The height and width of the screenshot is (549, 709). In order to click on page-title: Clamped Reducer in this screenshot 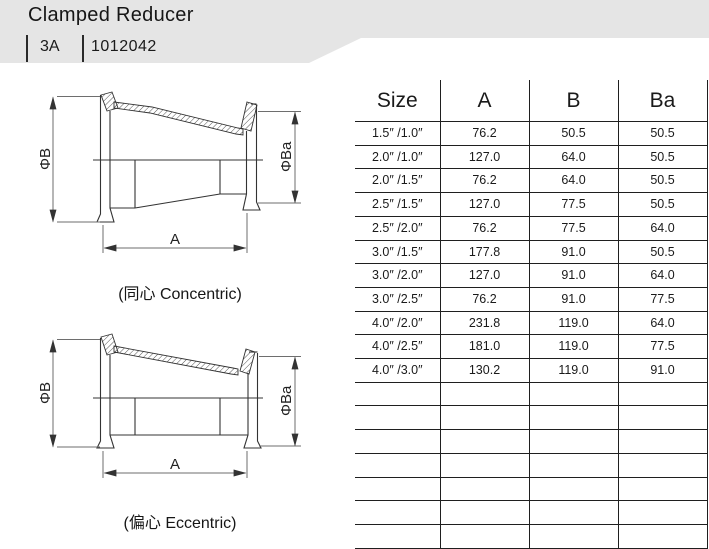, I will do `click(111, 15)`.